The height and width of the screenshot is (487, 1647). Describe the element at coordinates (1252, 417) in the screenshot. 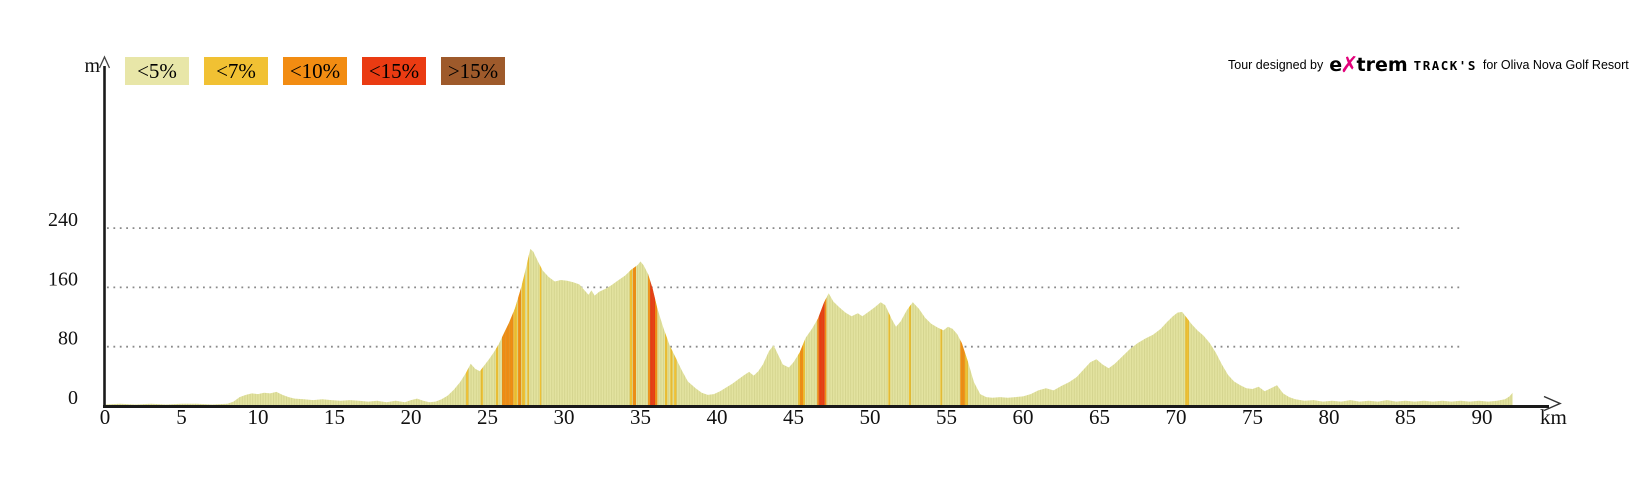

I see `x-tick-label: 75` at that location.